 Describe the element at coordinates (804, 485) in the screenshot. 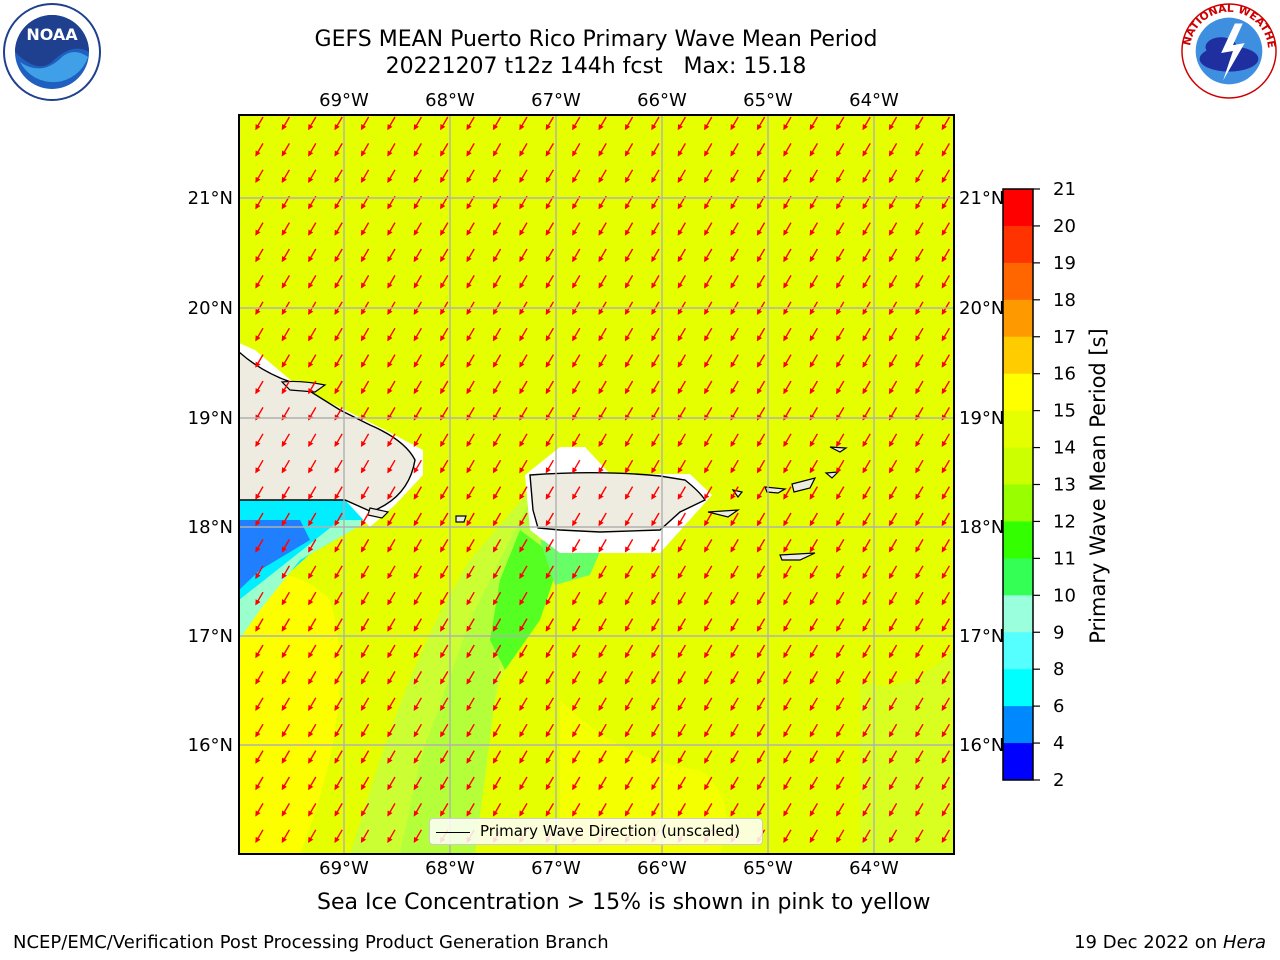

I see `land-tortola` at that location.